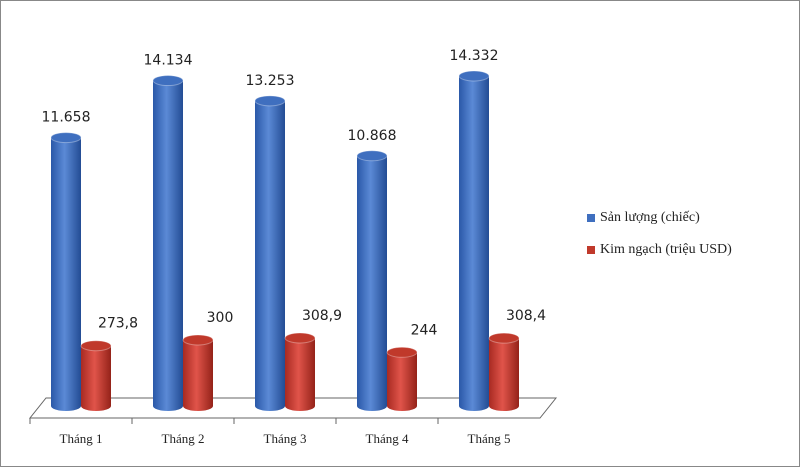 This screenshot has width=800, height=467. Describe the element at coordinates (66, 118) in the screenshot. I see `data-label: 11.658` at that location.